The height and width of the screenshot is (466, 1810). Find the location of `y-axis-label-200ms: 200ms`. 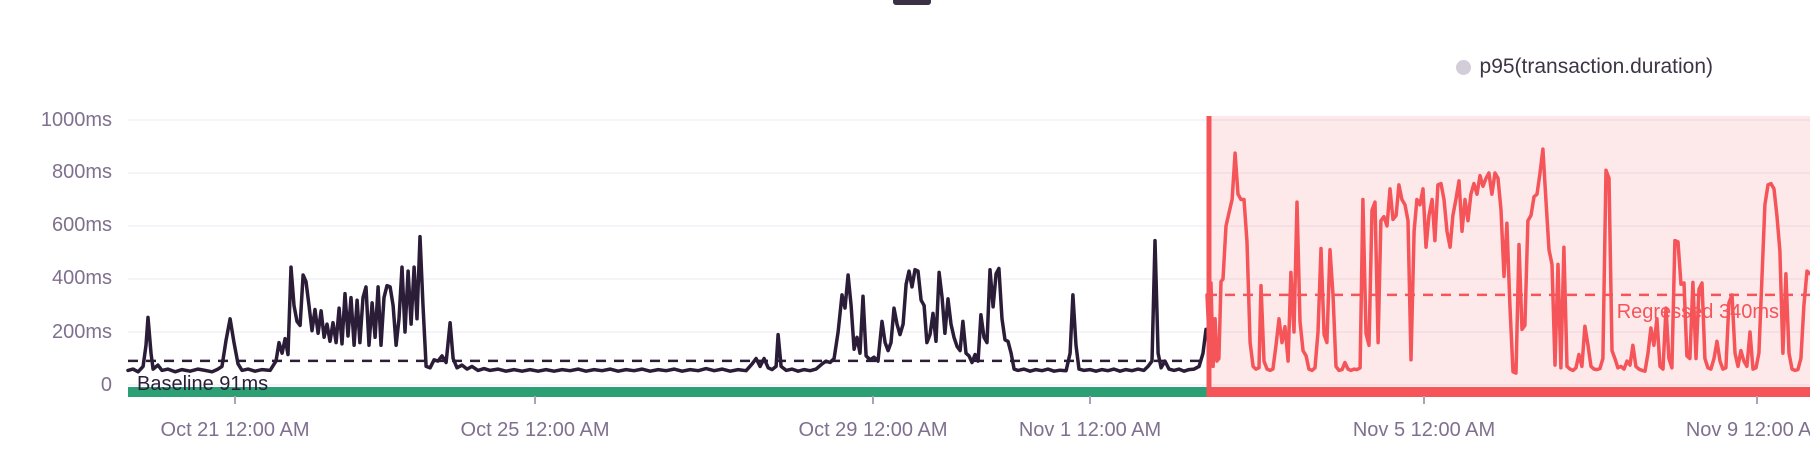

y-axis-label-200ms: 200ms is located at coordinates (81, 332).